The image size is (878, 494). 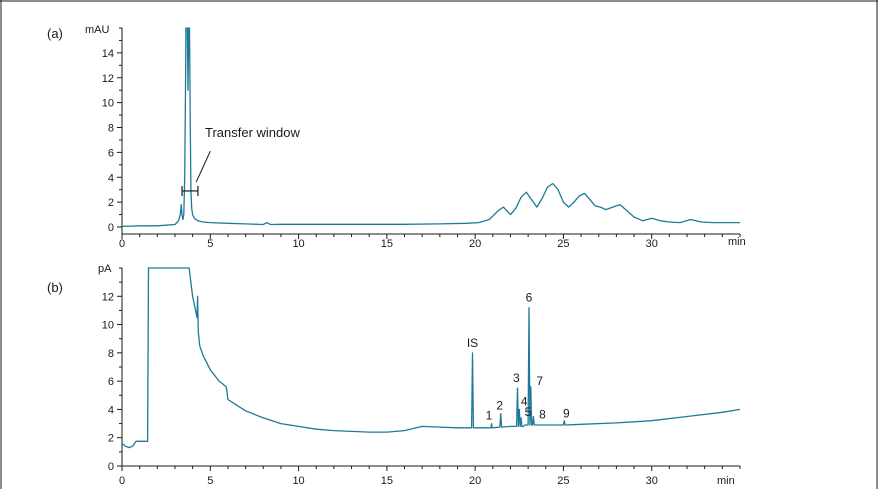 I want to click on peak-label-3: 3, so click(x=516, y=378).